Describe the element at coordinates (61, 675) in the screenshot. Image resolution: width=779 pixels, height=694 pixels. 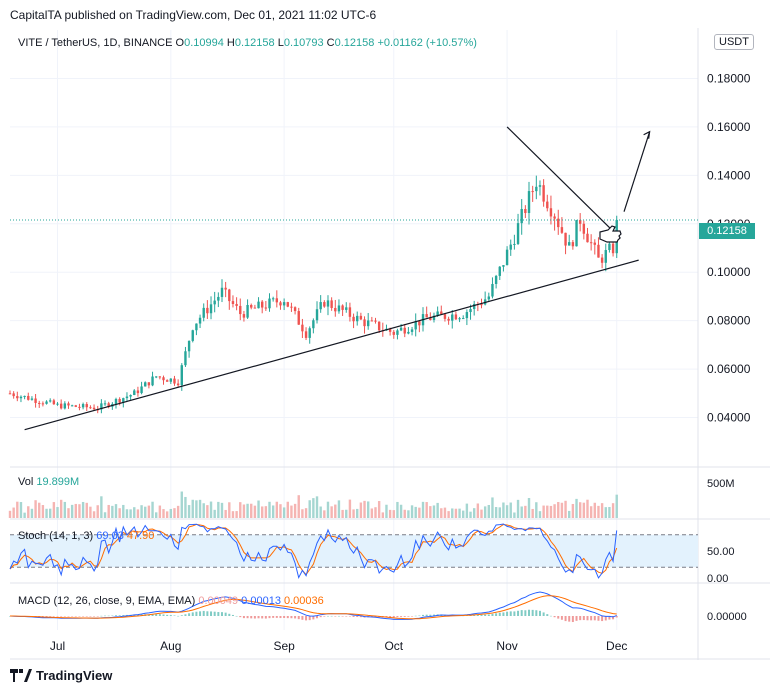
I see `tradingview-footer: TradingView` at that location.